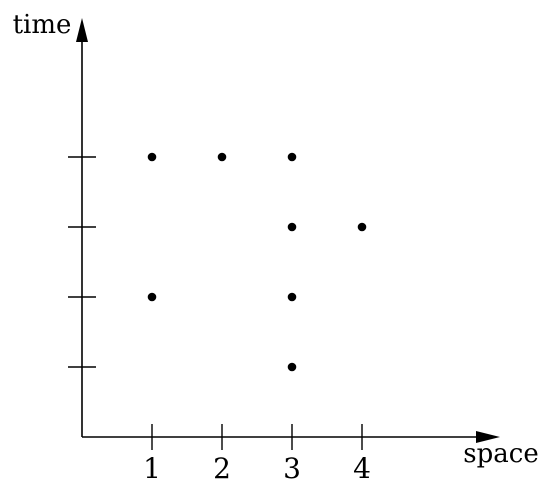 Image resolution: width=538 pixels, height=483 pixels. I want to click on x-tick-label-2: 2, so click(222, 467).